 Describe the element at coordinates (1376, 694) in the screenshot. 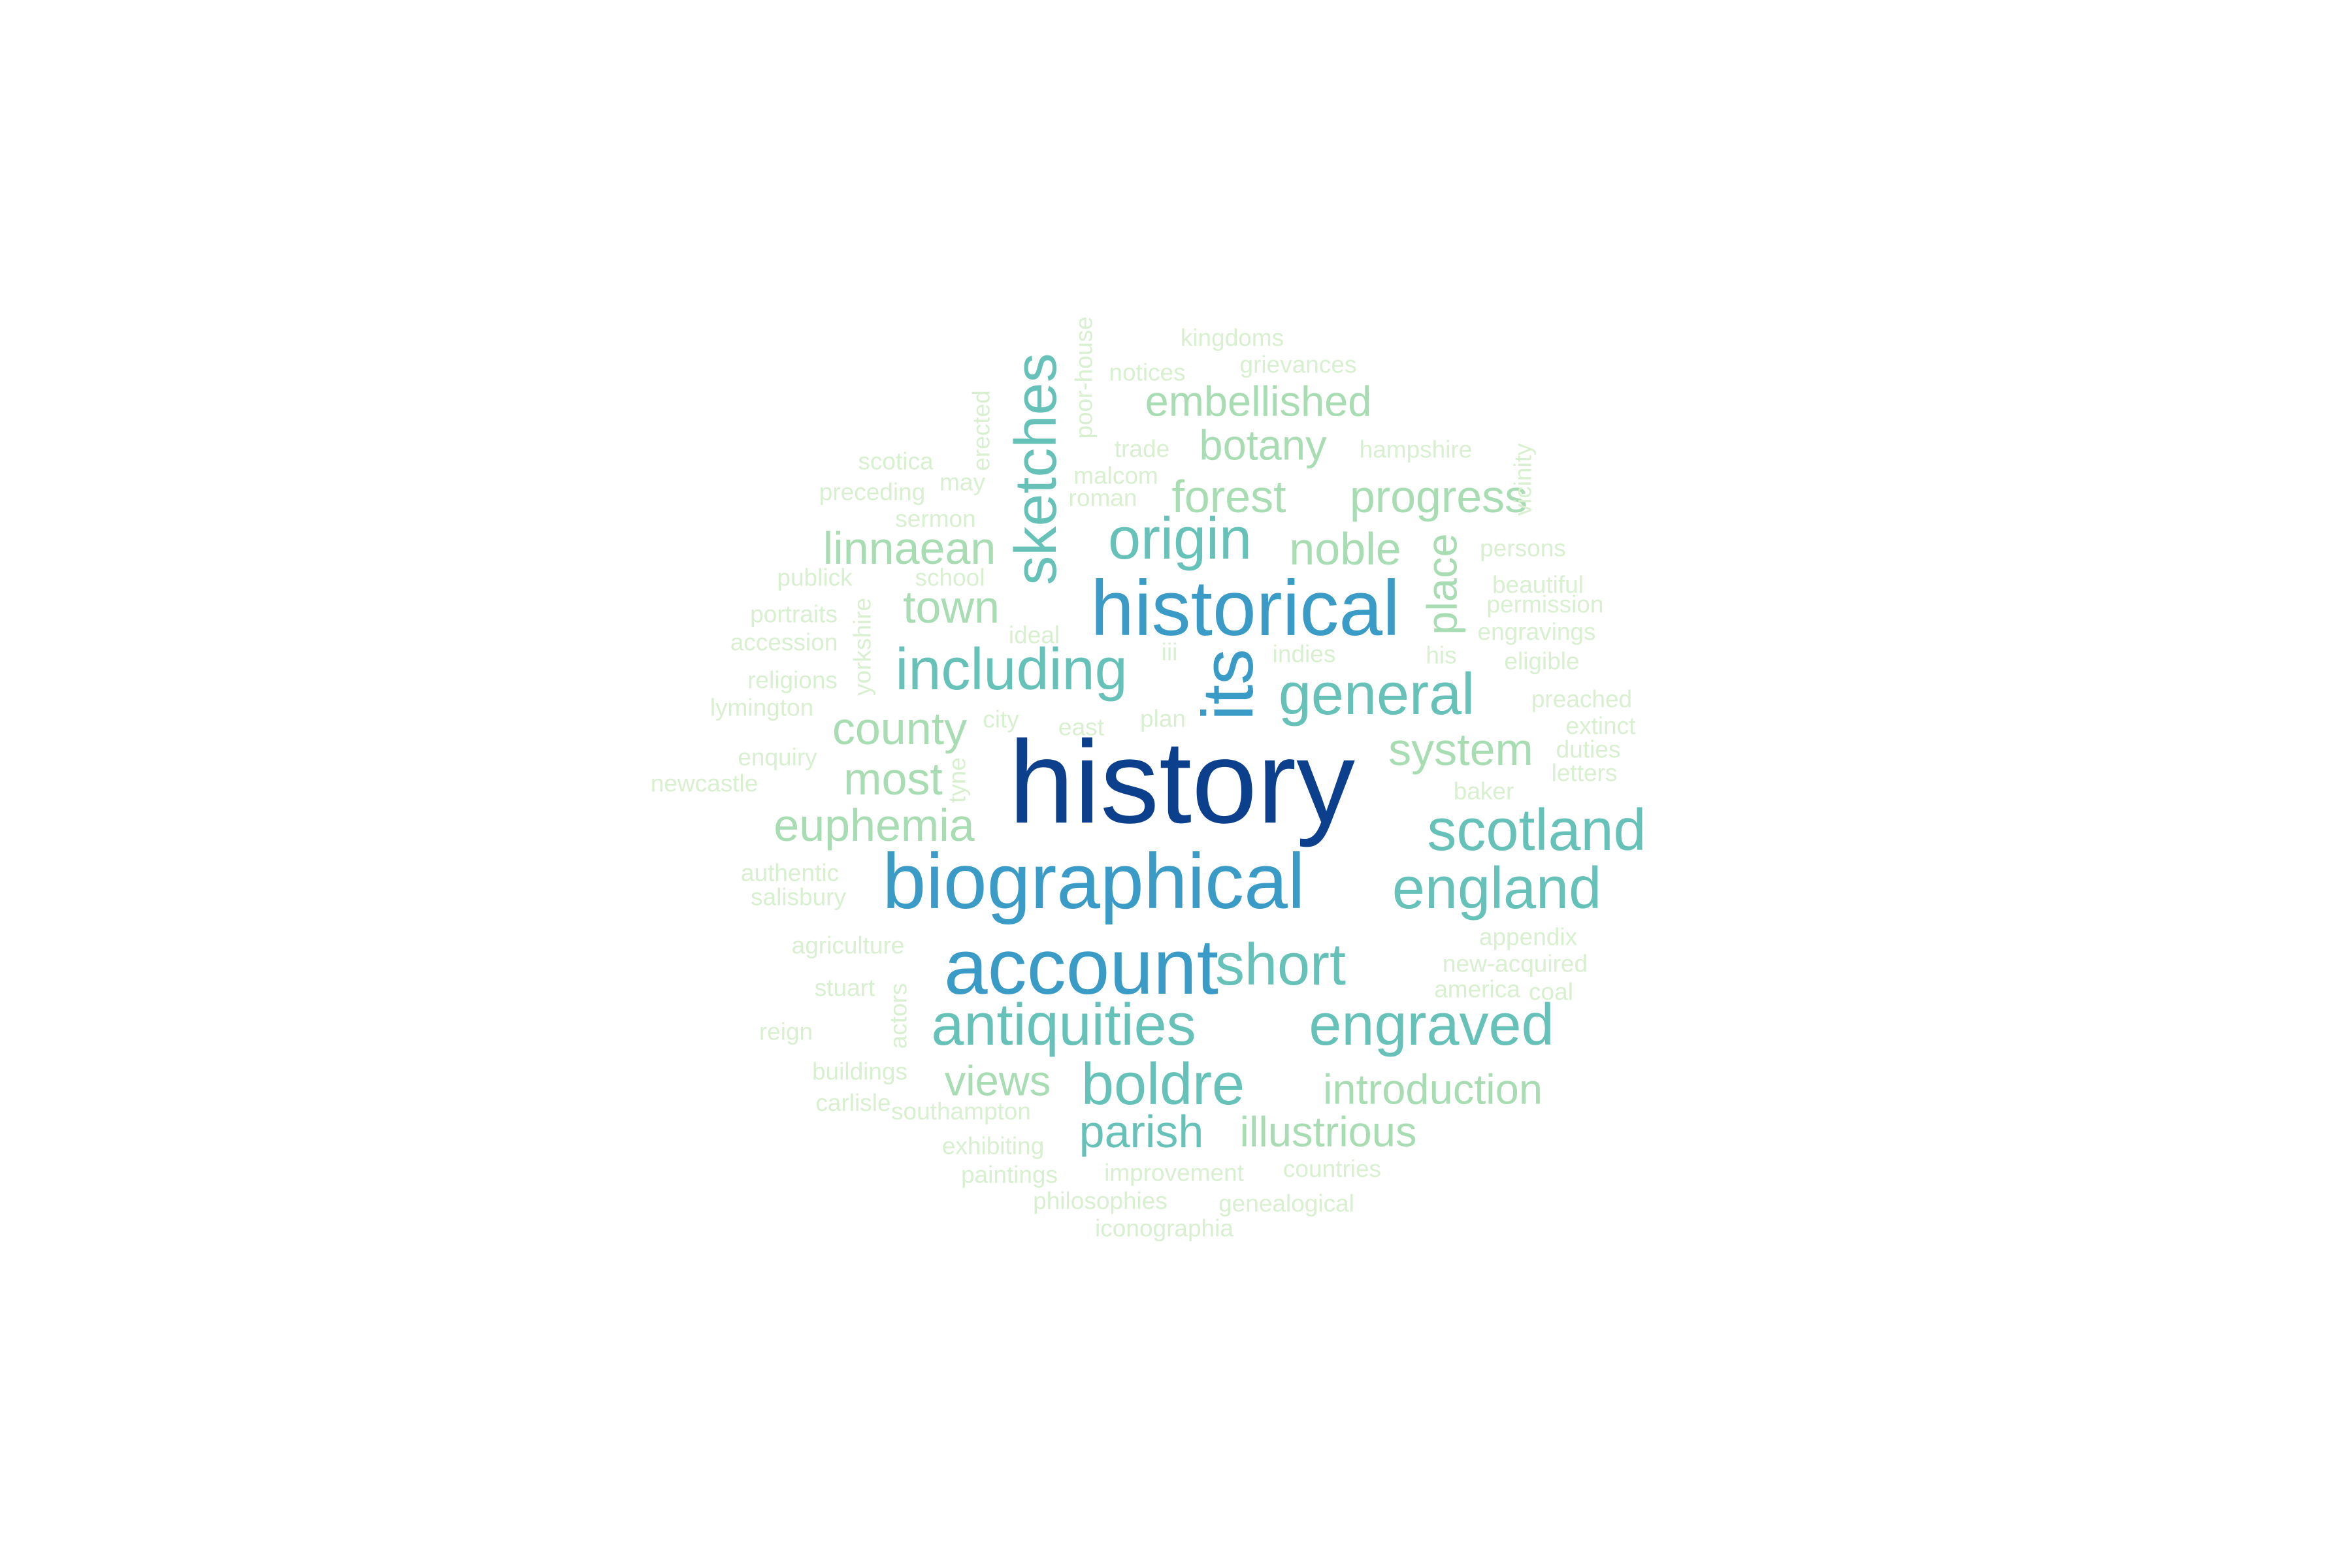

I see `word-general: general` at that location.